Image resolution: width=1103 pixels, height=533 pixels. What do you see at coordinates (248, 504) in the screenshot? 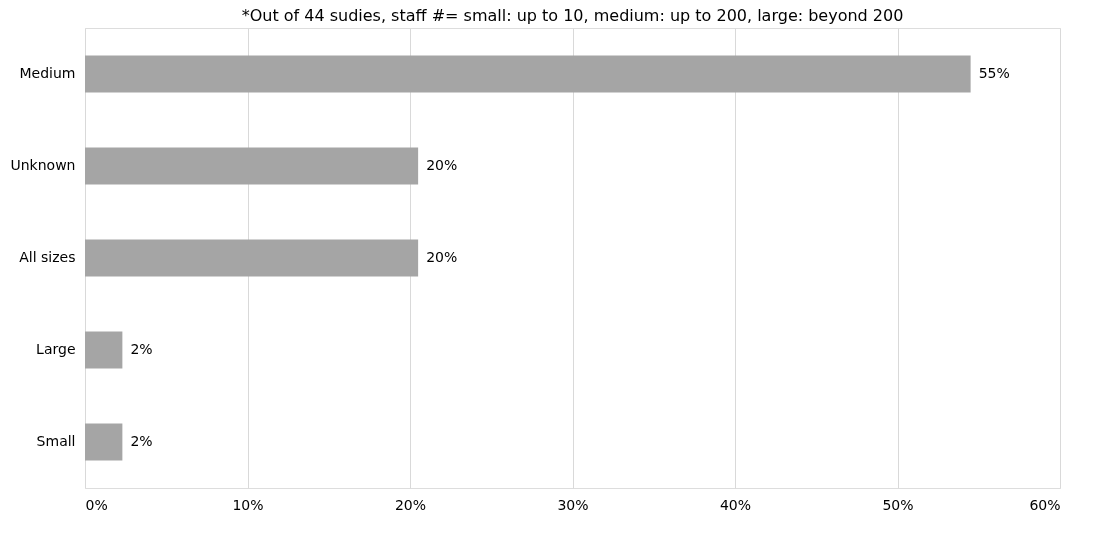
I see `x-tick-label: 10%` at bounding box center [248, 504].